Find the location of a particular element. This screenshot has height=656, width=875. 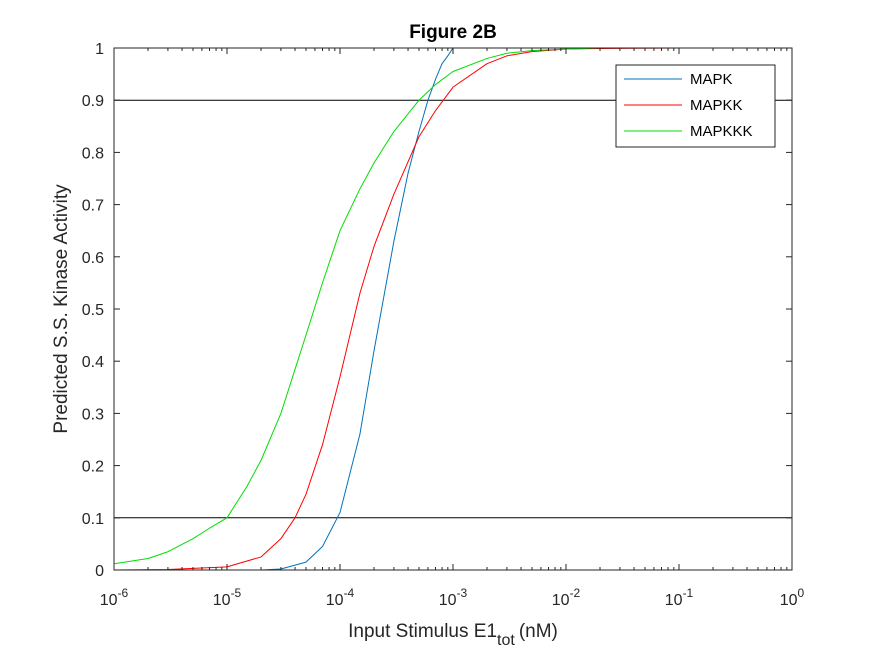

legend-label-mapkkk: MAPKKK is located at coordinates (721, 131).